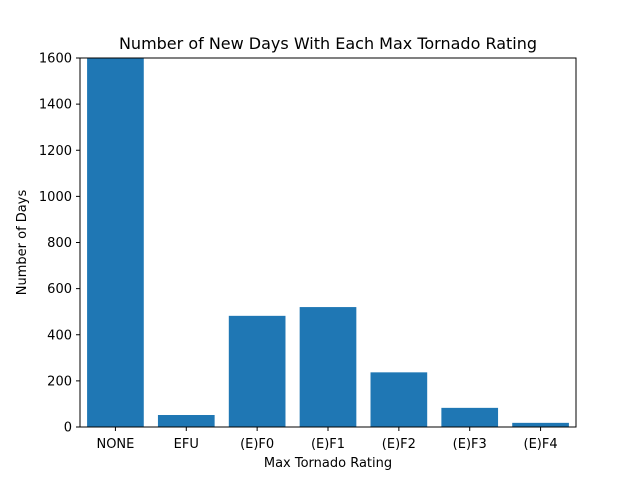 The width and height of the screenshot is (640, 480). What do you see at coordinates (257, 444) in the screenshot?
I see `x-tick-label-2: (E)F0` at bounding box center [257, 444].